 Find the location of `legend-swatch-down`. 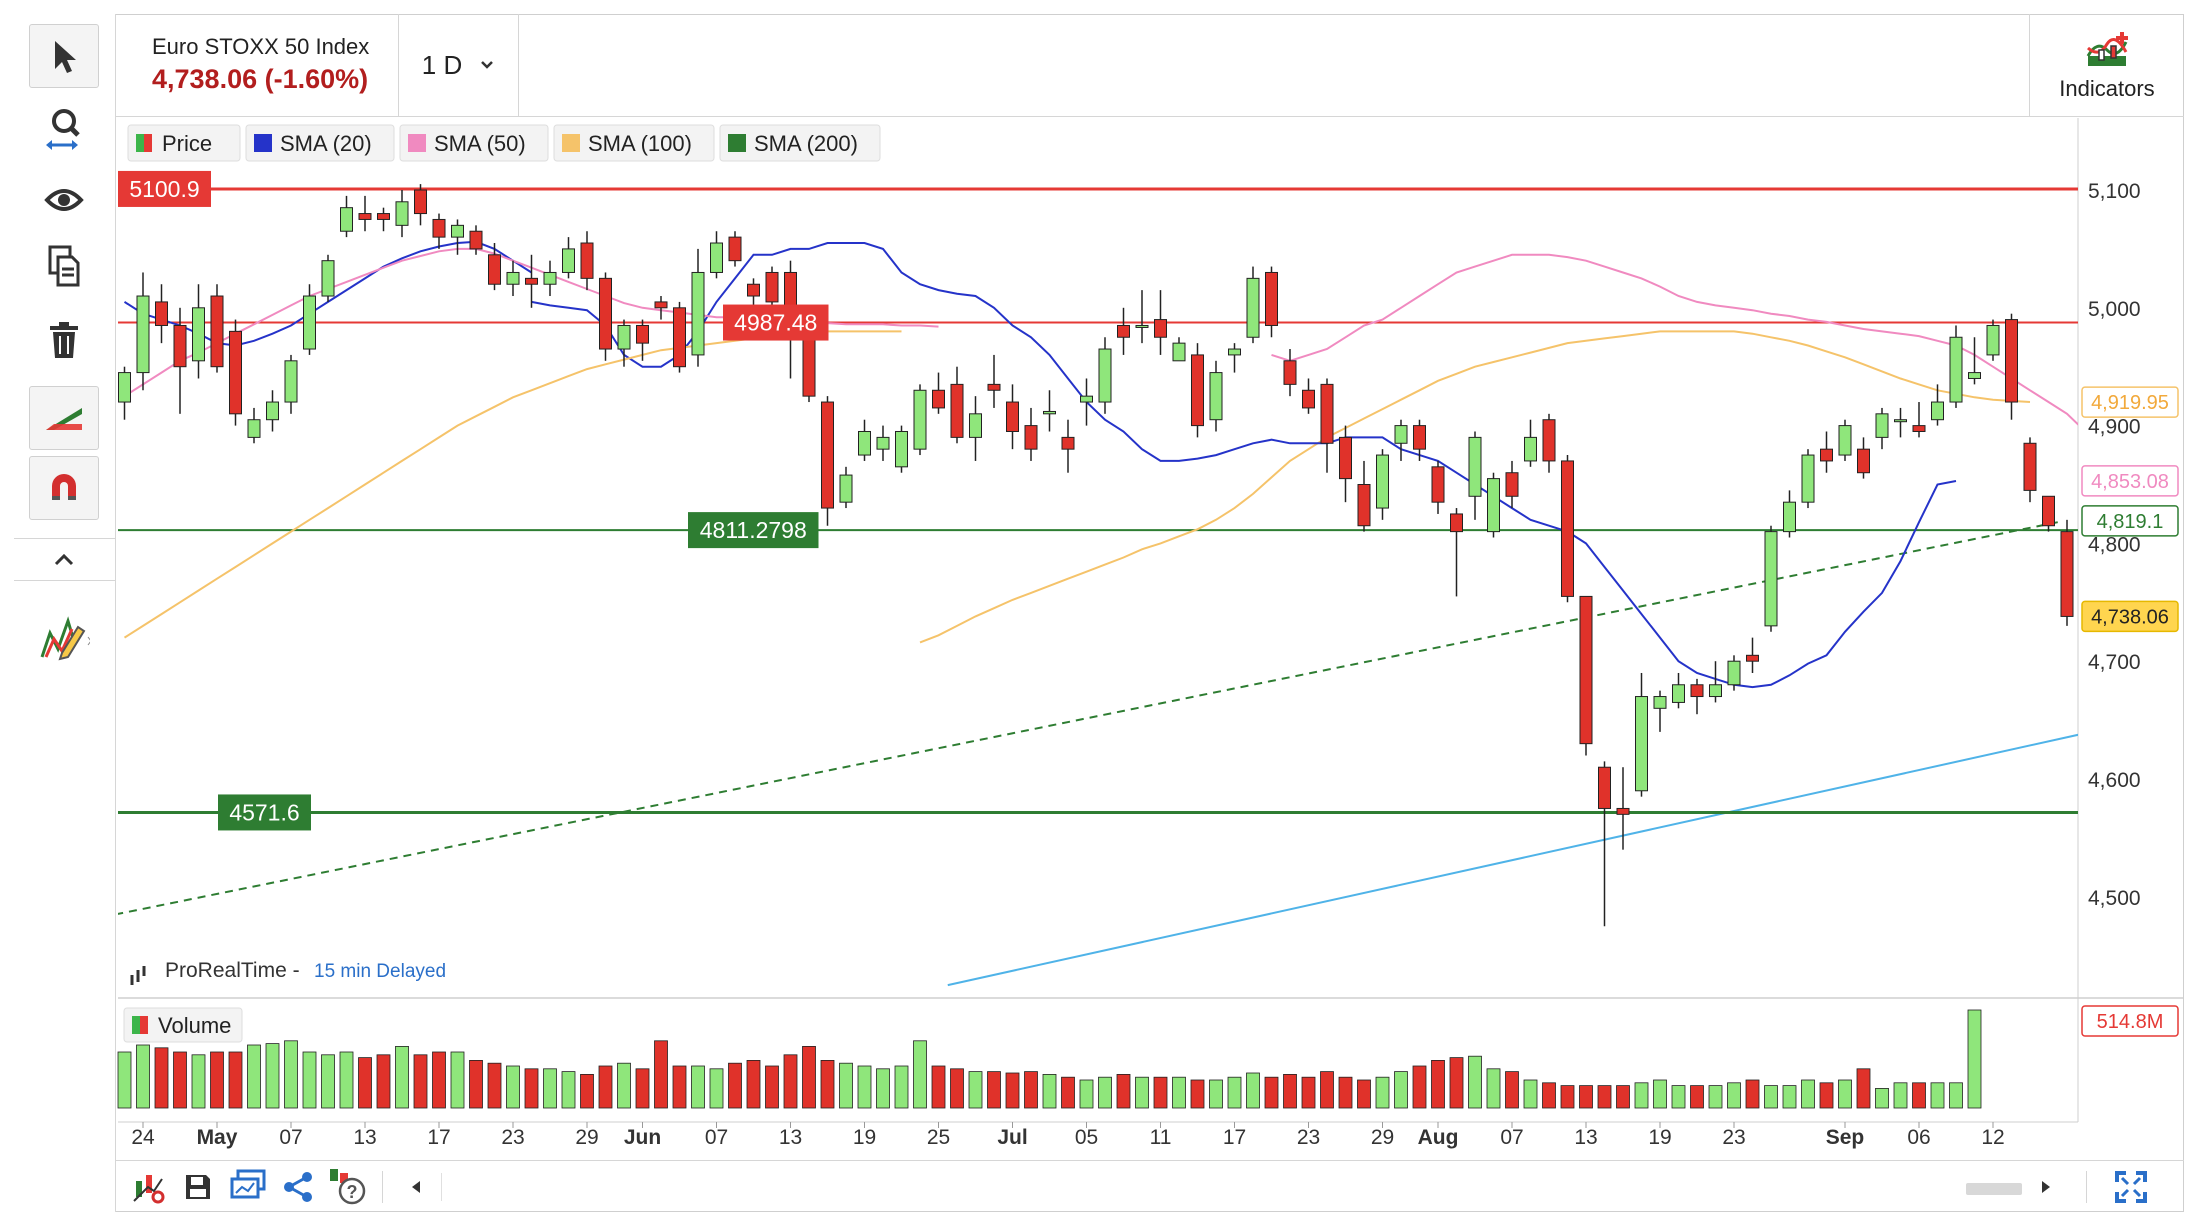

legend-swatch-down is located at coordinates (148, 143).